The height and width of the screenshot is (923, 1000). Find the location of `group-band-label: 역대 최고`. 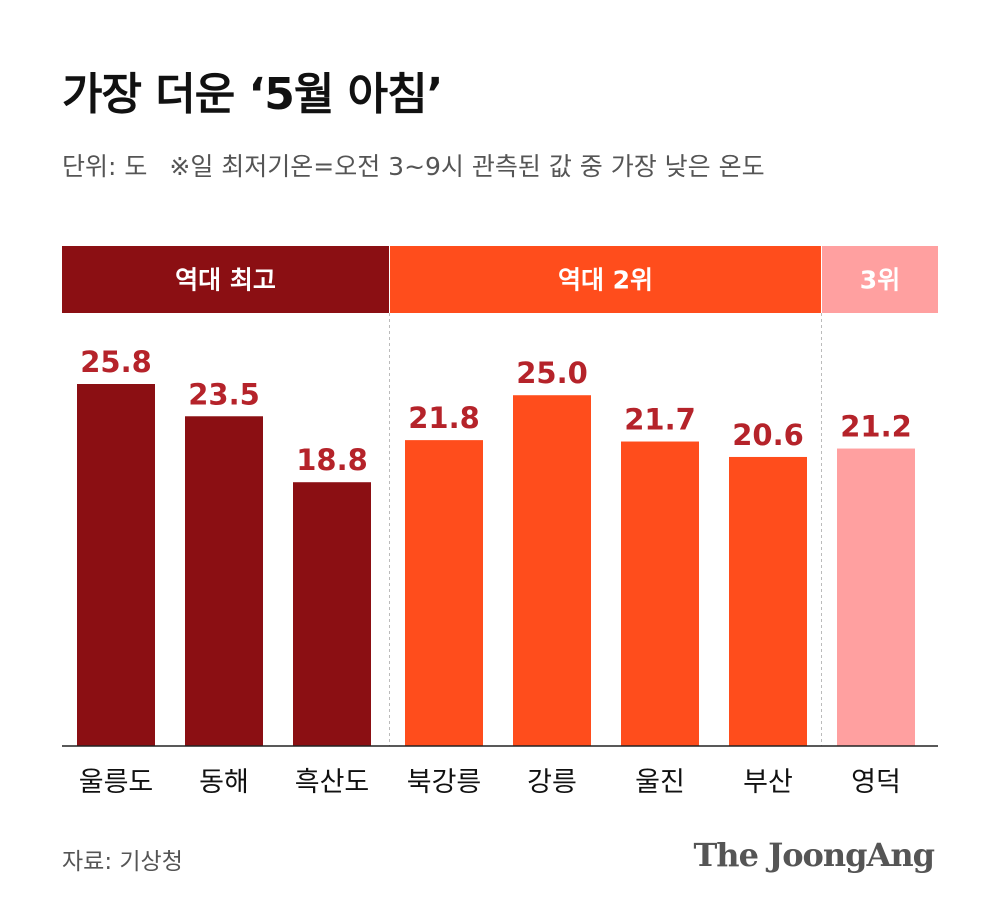

group-band-label: 역대 최고 is located at coordinates (225, 280).